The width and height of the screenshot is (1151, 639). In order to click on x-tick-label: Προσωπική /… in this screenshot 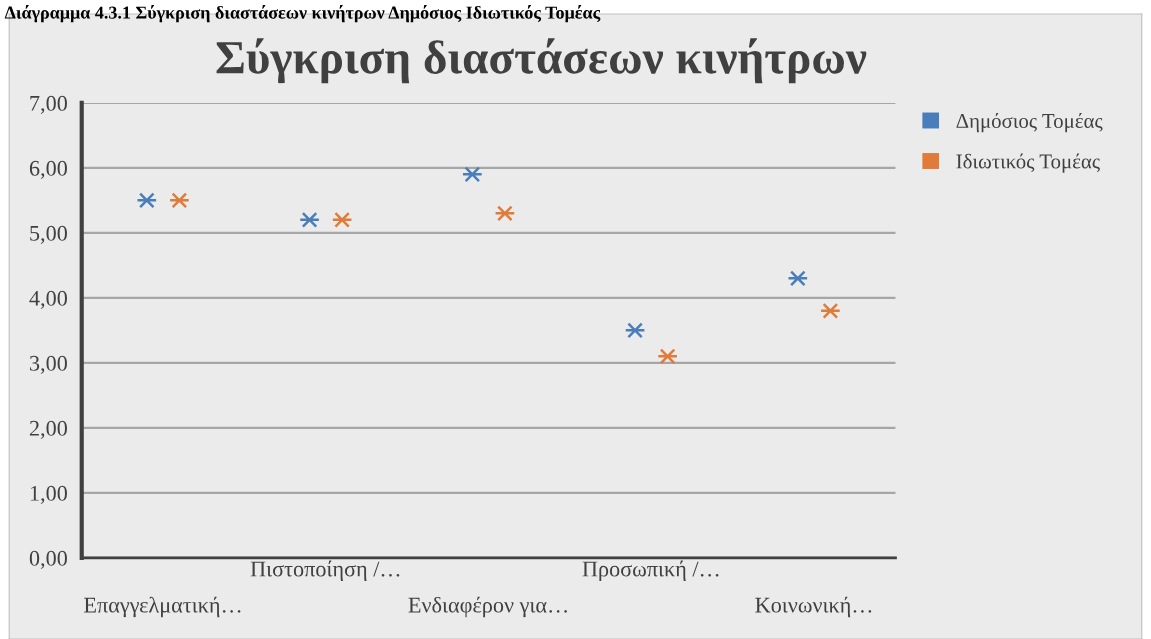, I will do `click(650, 571)`.